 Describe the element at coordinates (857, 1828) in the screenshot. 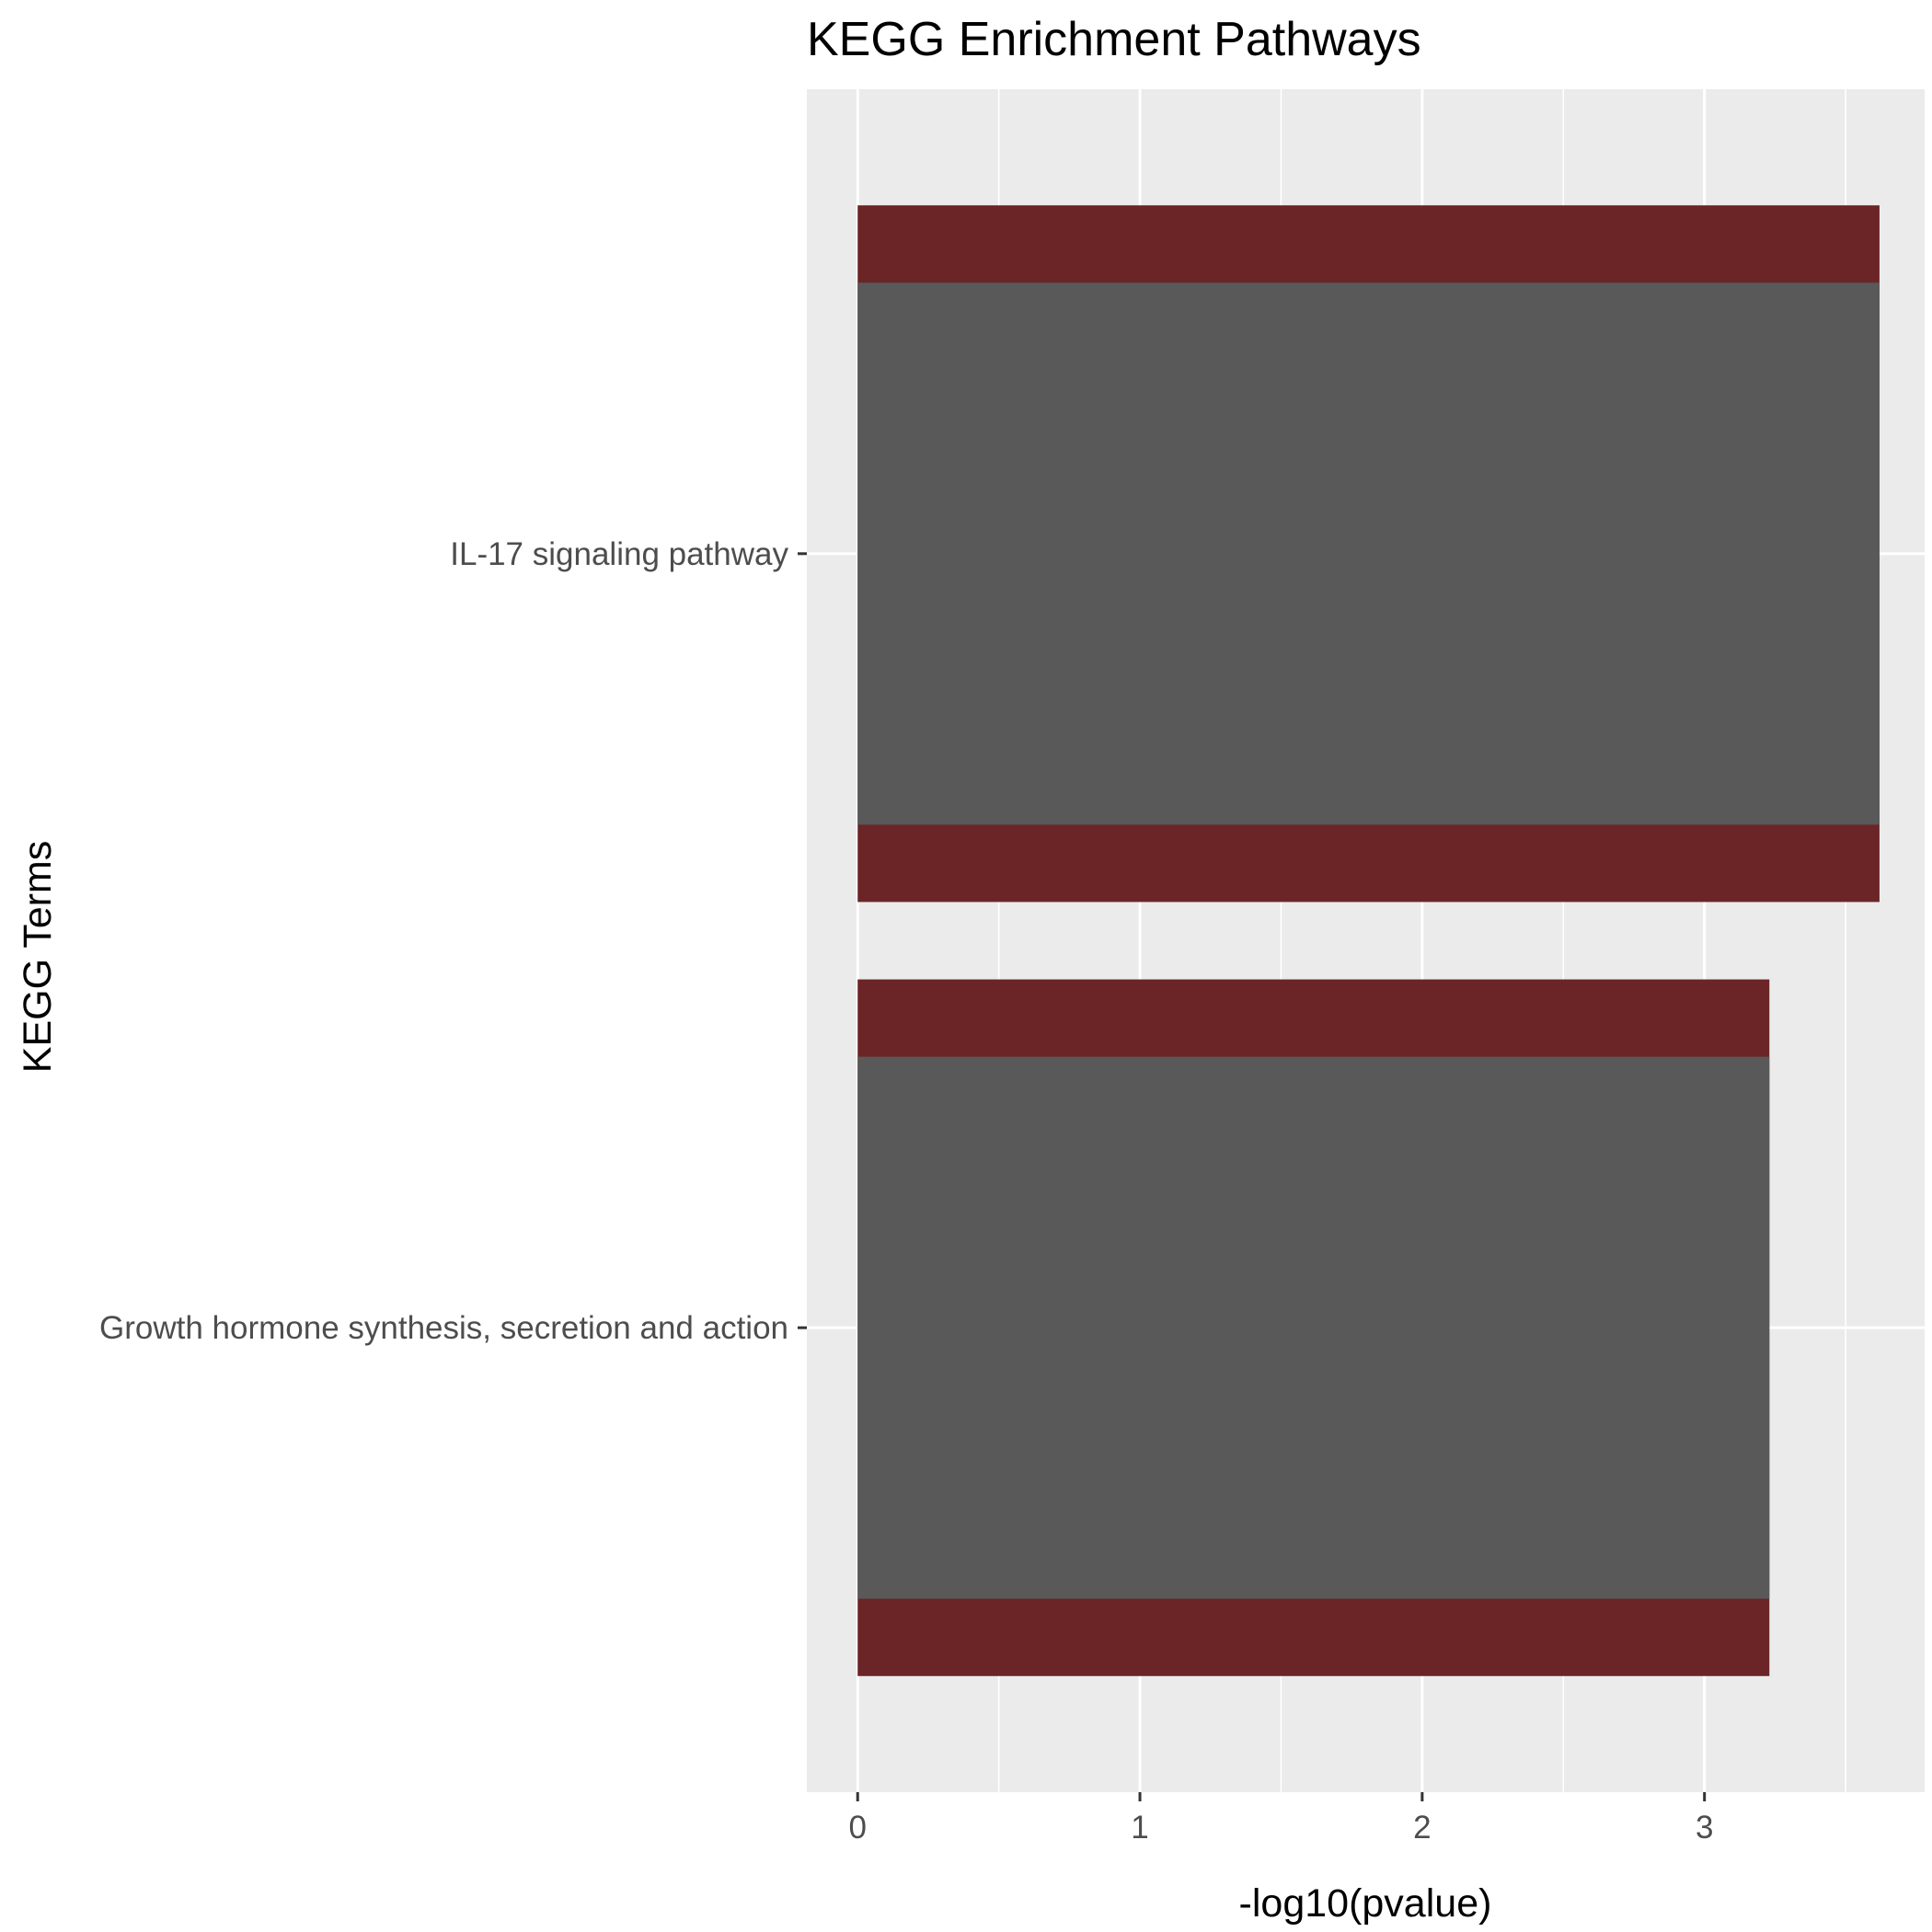

I see `x-tick-label: 0` at that location.